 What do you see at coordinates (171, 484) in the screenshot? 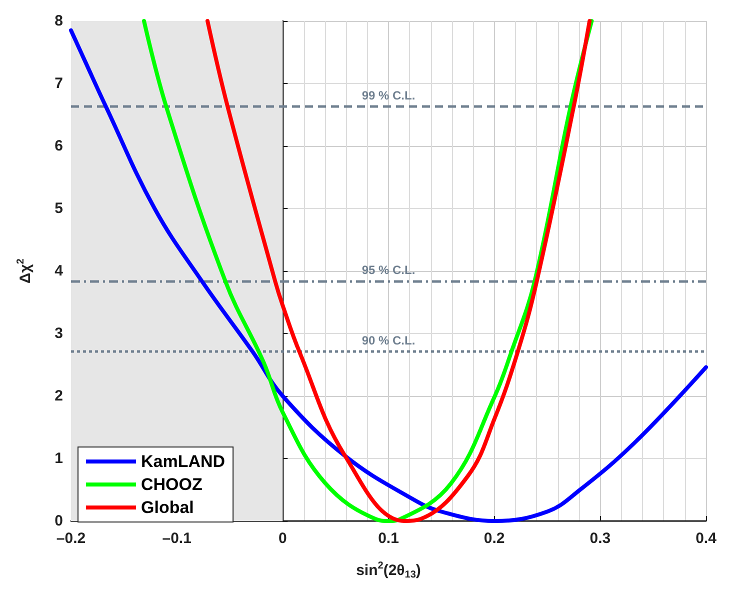
I see `legend-label: CHOOZ` at bounding box center [171, 484].